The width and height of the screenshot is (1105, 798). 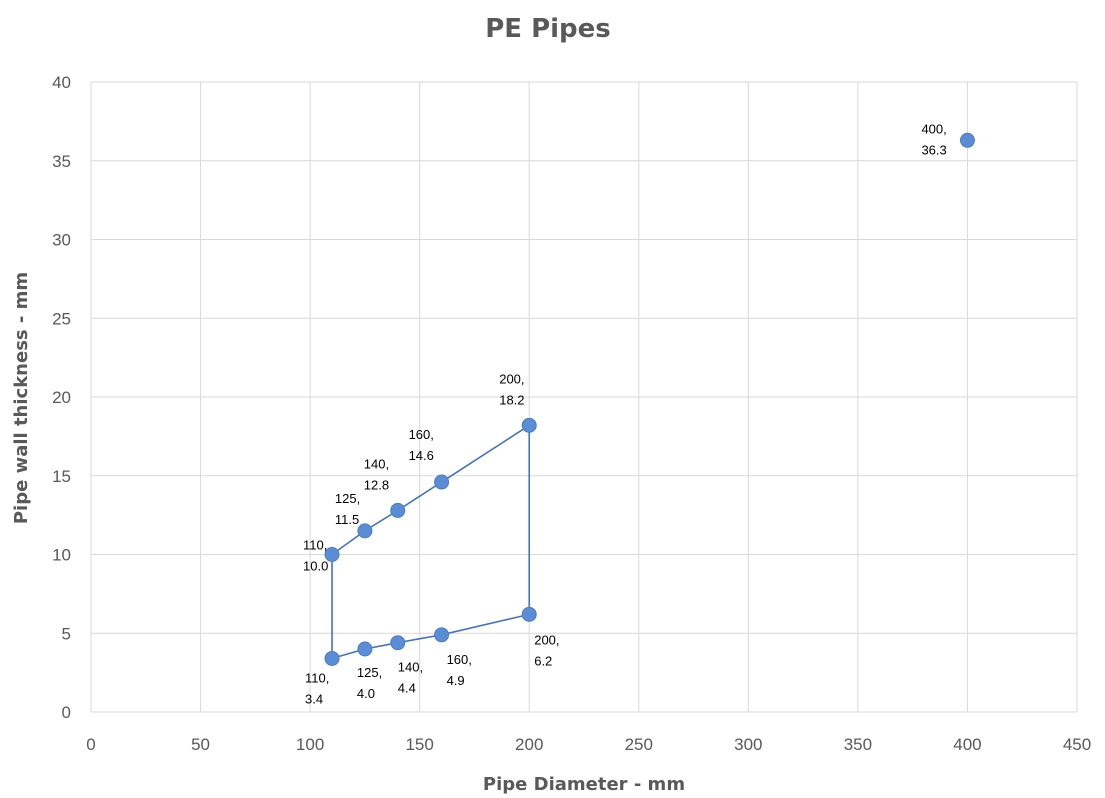 I want to click on data-label-line: 3.4, so click(x=314, y=698).